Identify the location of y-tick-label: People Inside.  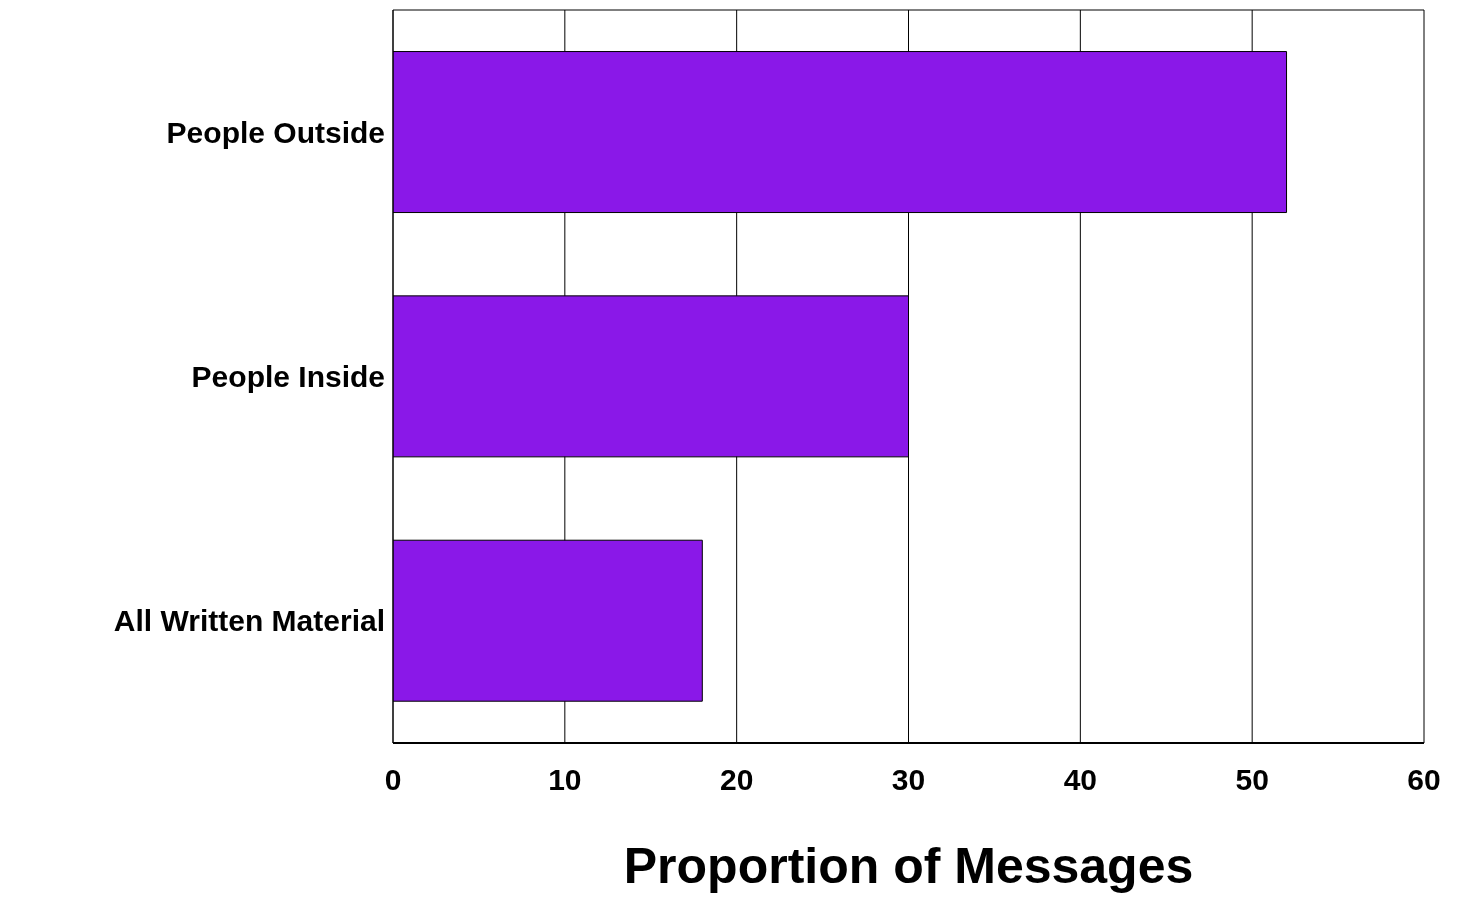
(288, 377).